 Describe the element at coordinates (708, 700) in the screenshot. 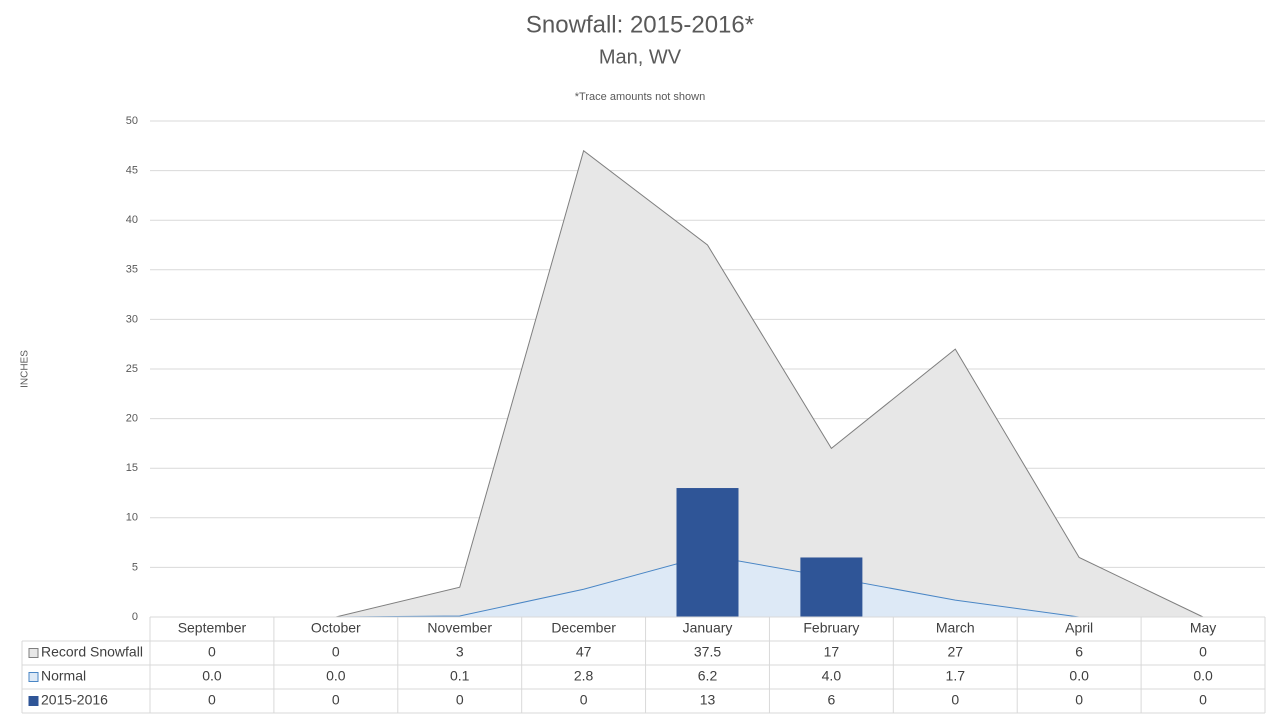

I see `table-value: 13` at that location.